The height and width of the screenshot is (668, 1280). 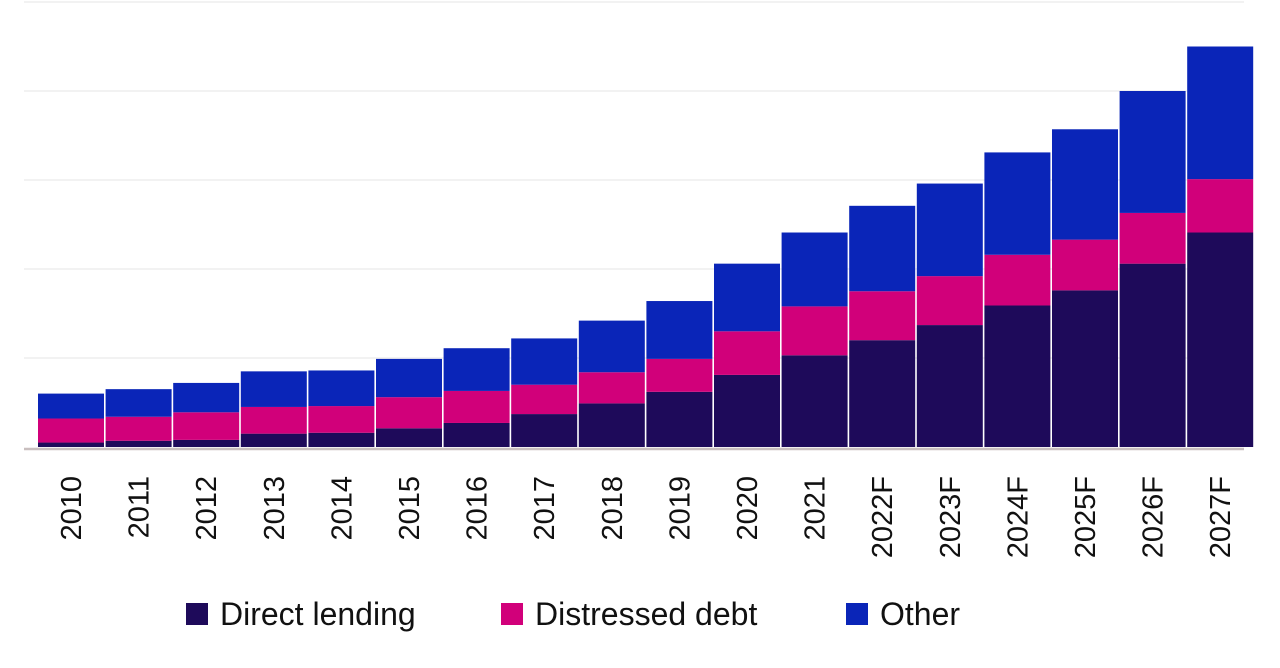 I want to click on bar-2010-direct-lending, so click(x=71, y=444).